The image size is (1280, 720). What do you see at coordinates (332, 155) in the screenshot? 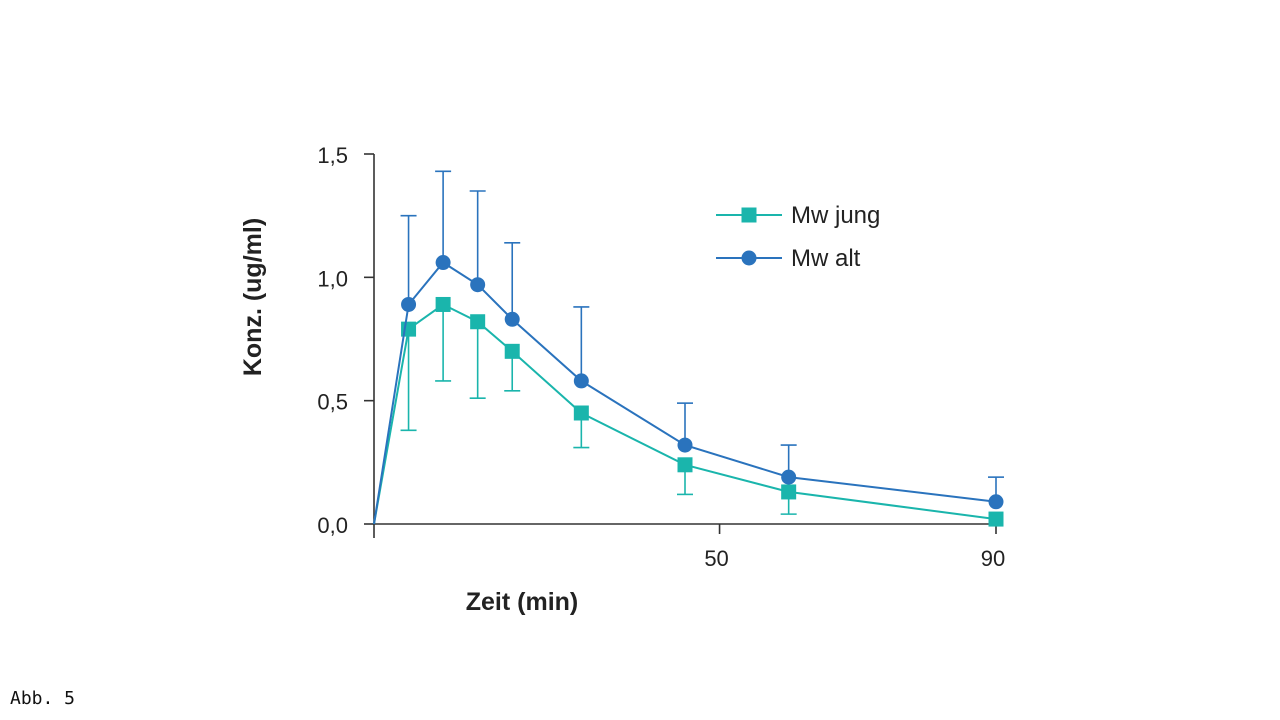
I see `y-tick-label: 1,5` at bounding box center [332, 155].